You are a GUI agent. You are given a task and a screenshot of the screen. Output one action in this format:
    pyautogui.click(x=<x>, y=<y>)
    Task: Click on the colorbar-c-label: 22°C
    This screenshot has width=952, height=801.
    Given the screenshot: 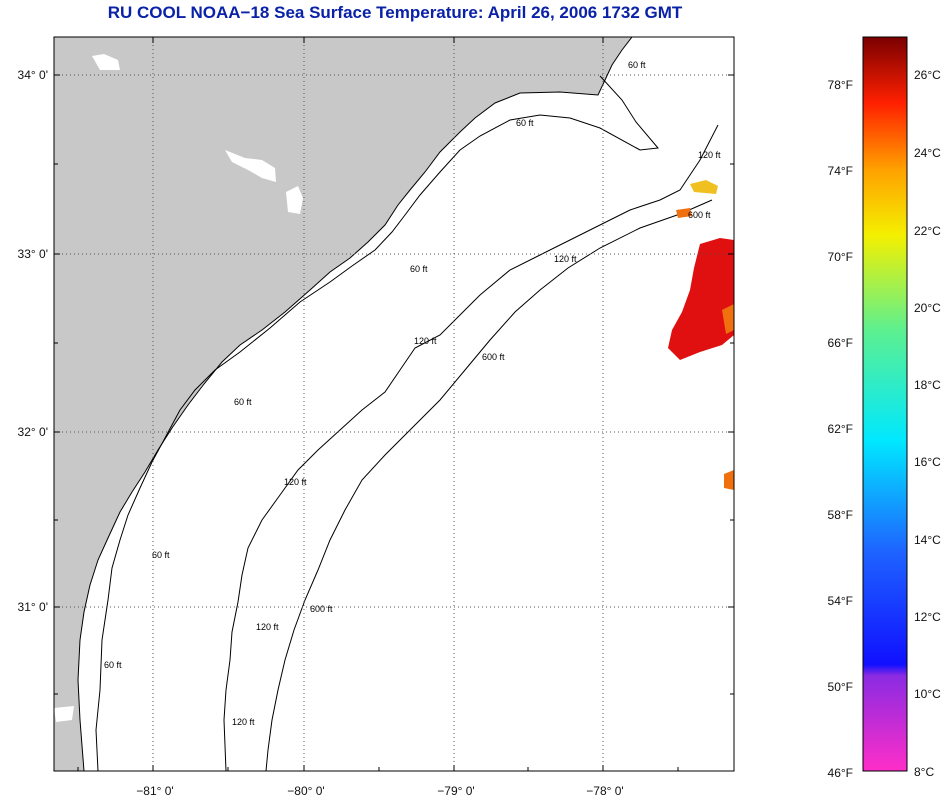 What is the action you would take?
    pyautogui.click(x=927, y=231)
    